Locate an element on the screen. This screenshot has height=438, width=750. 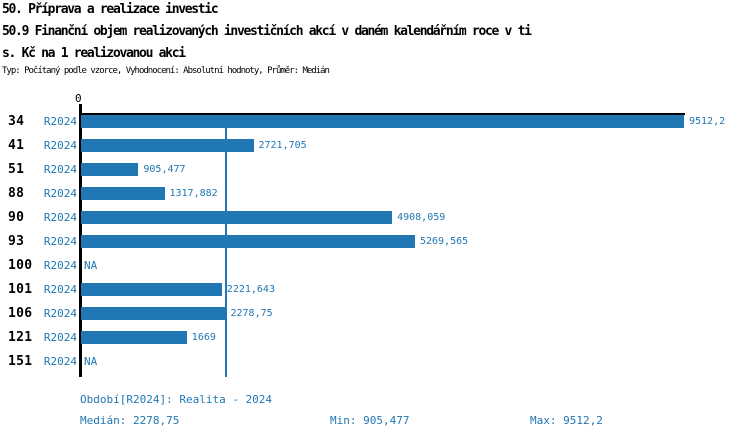
chart-row-41: 41 R2024 2721,705 is located at coordinates (375, 146).